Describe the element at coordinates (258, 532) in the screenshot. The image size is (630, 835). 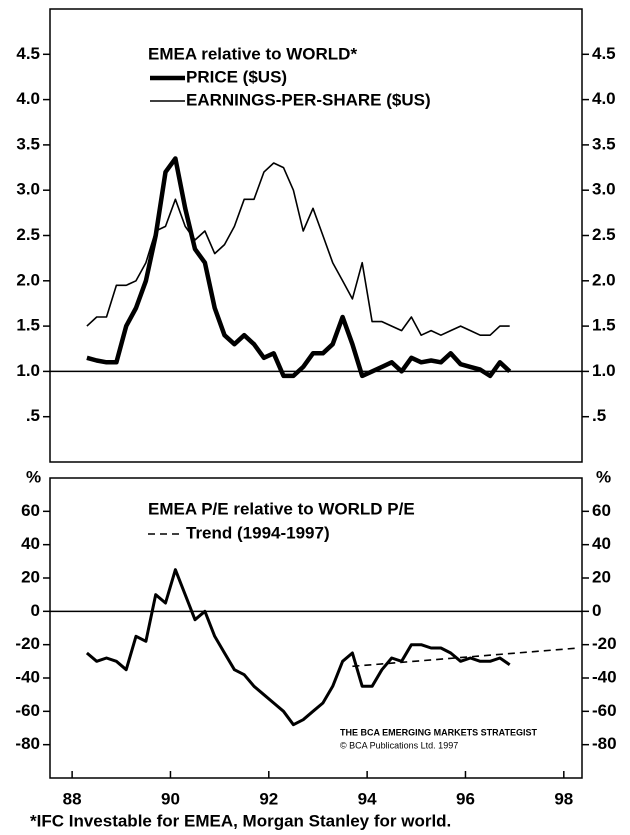
I see `legend-label: Trend (1994-1997)` at that location.